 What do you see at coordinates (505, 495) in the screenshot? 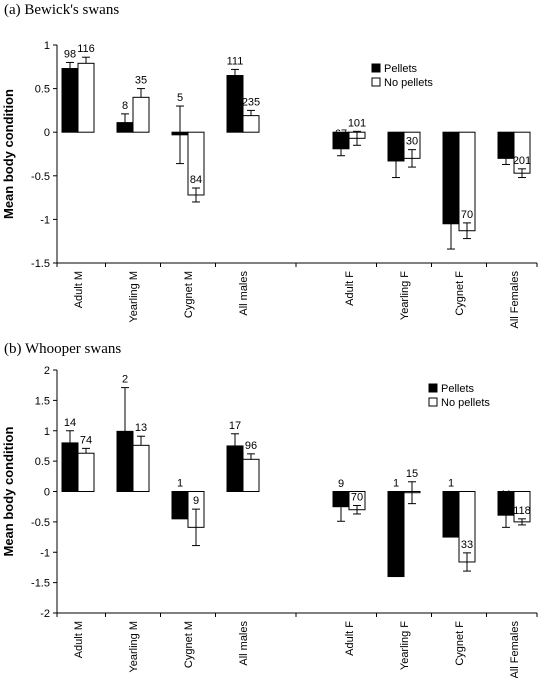
I see `sample-size-label: 11` at bounding box center [505, 495].